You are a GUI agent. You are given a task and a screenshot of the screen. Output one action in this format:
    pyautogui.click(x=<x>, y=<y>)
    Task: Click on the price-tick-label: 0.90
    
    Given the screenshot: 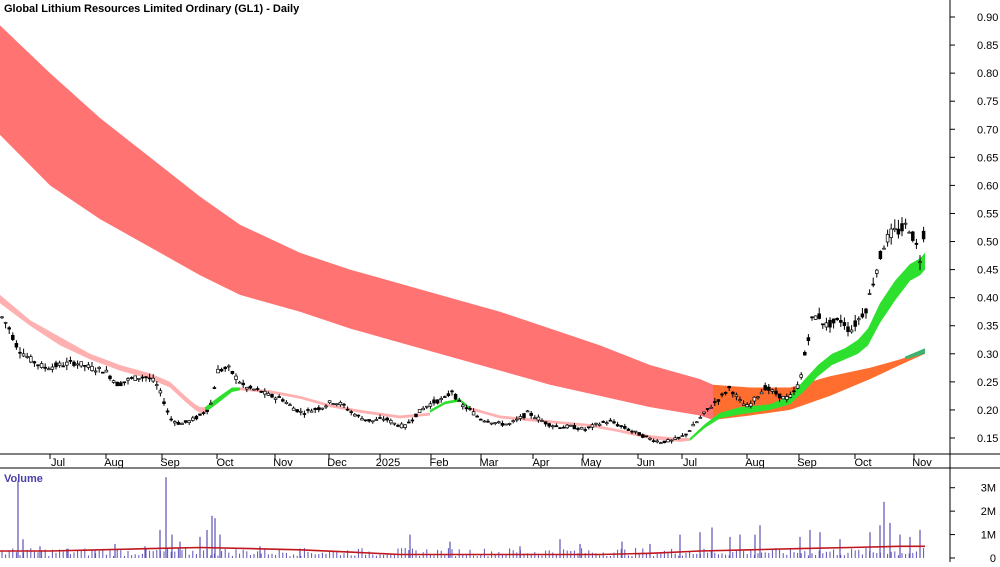 What is the action you would take?
    pyautogui.click(x=987, y=18)
    